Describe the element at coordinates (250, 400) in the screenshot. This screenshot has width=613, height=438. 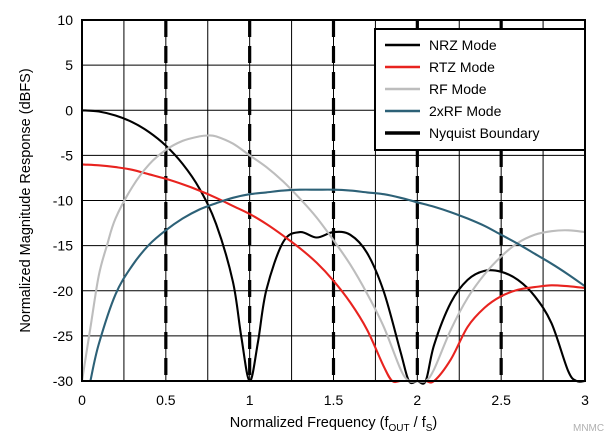
I see `x-tick-label: 1` at that location.